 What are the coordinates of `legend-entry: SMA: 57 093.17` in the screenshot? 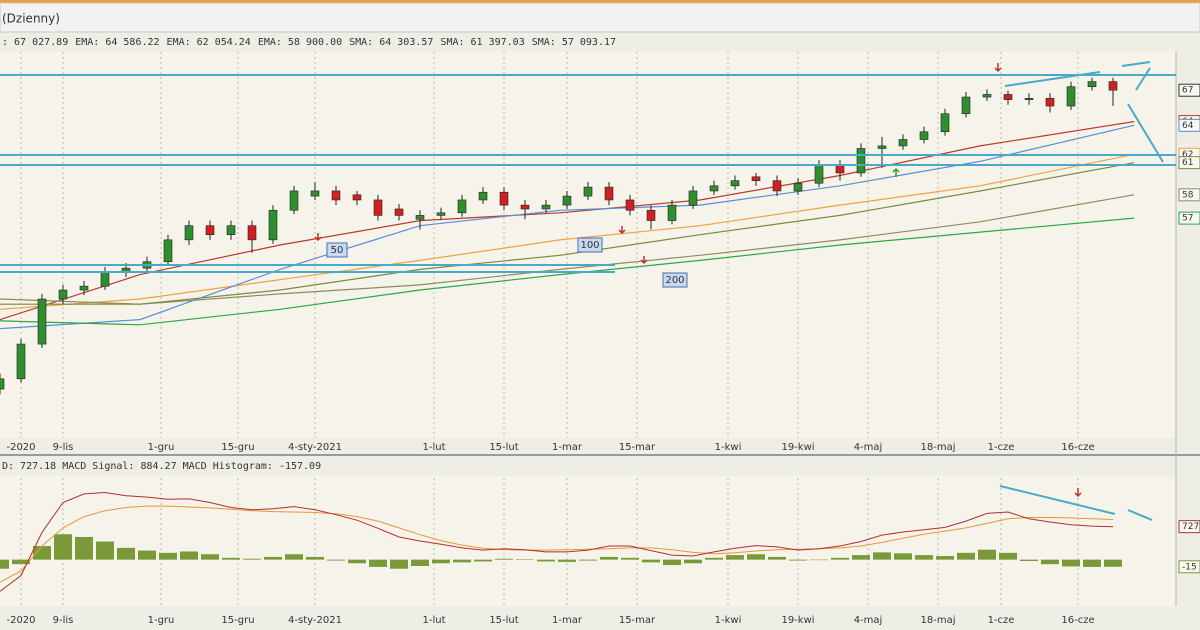 It's located at (574, 42).